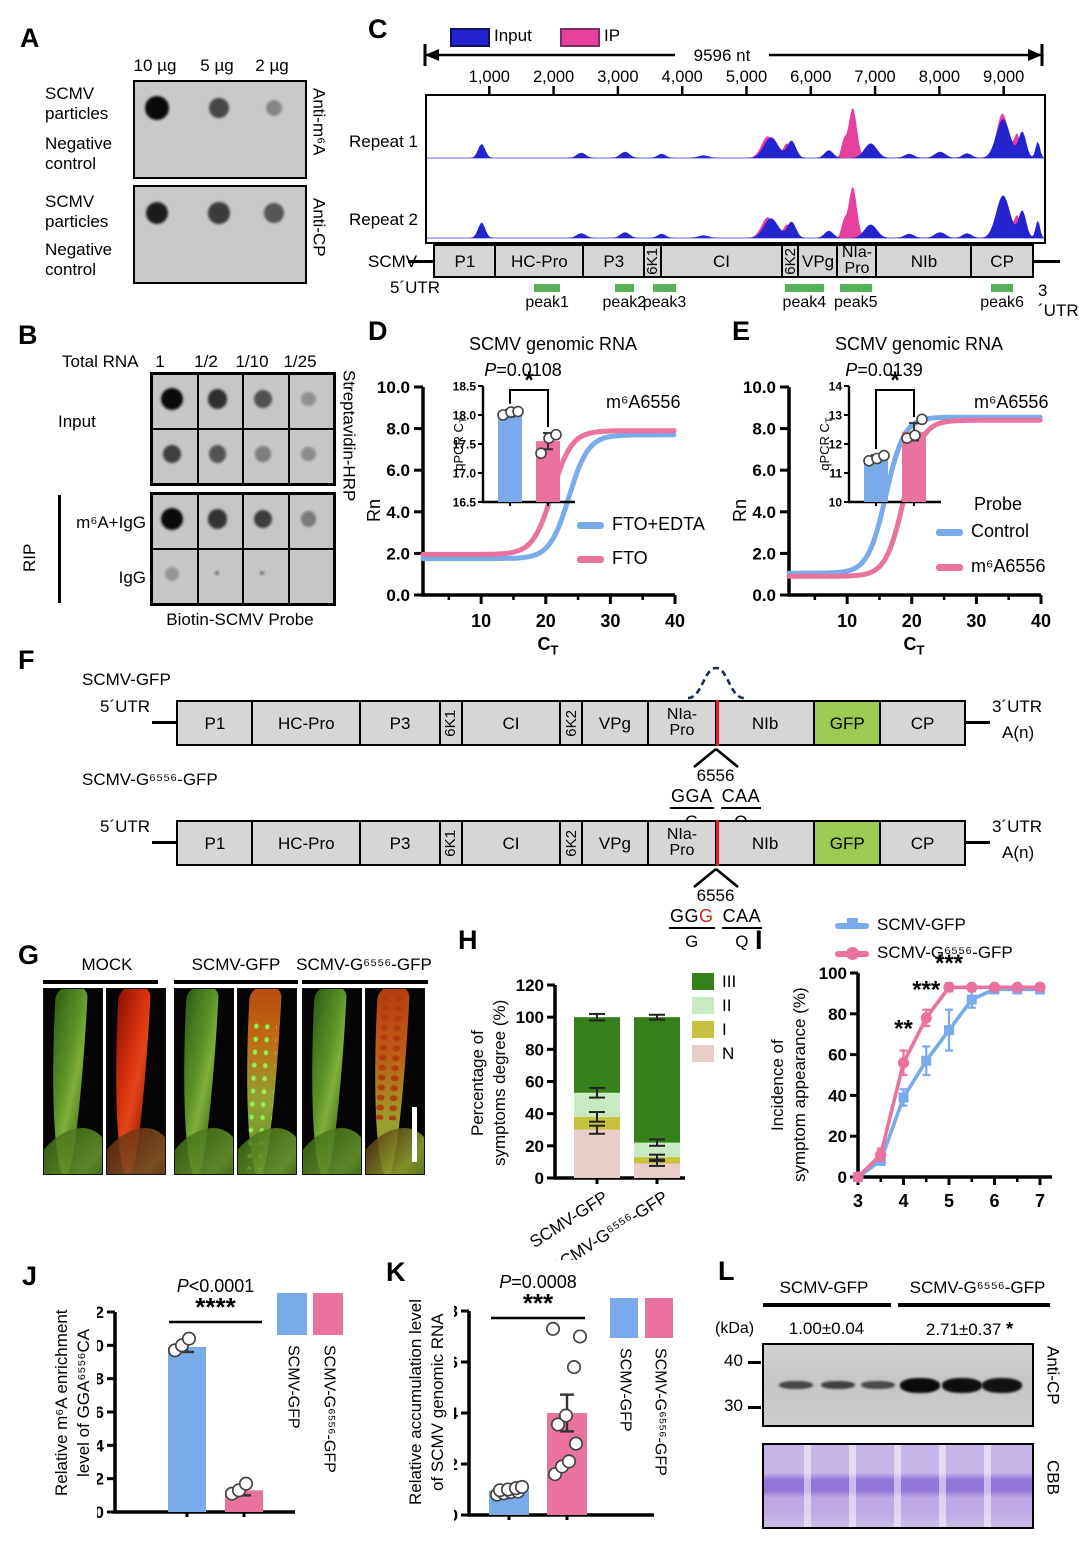 Image resolution: width=1086 pixels, height=1548 pixels. I want to click on legend-marker-square, so click(852, 923).